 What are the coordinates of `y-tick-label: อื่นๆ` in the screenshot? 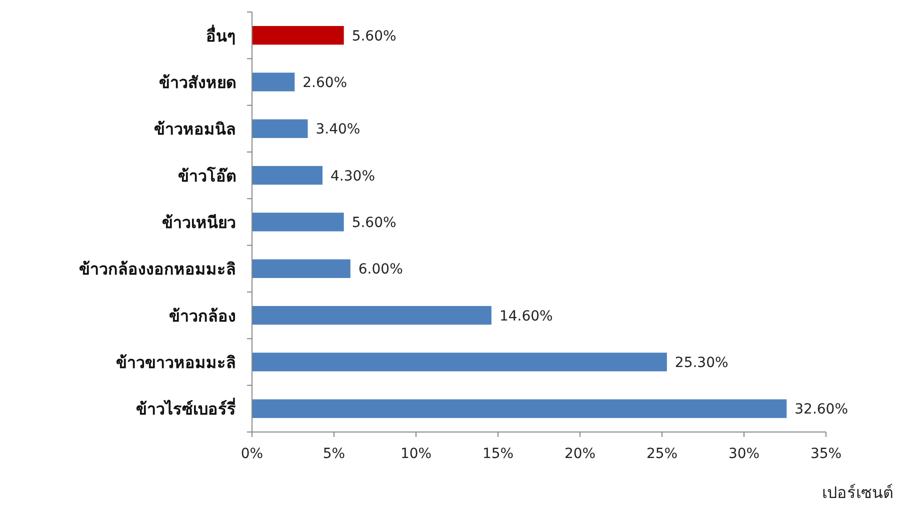 It's located at (221, 35).